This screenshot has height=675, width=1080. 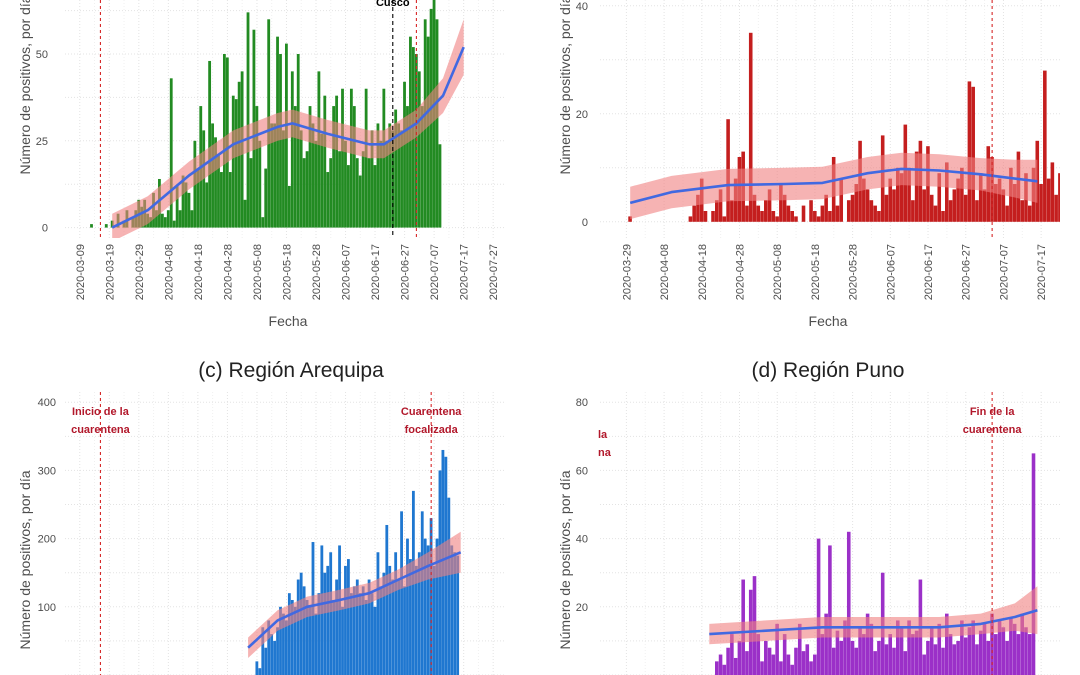 I want to click on panel-c-trend-line, so click(x=354, y=600).